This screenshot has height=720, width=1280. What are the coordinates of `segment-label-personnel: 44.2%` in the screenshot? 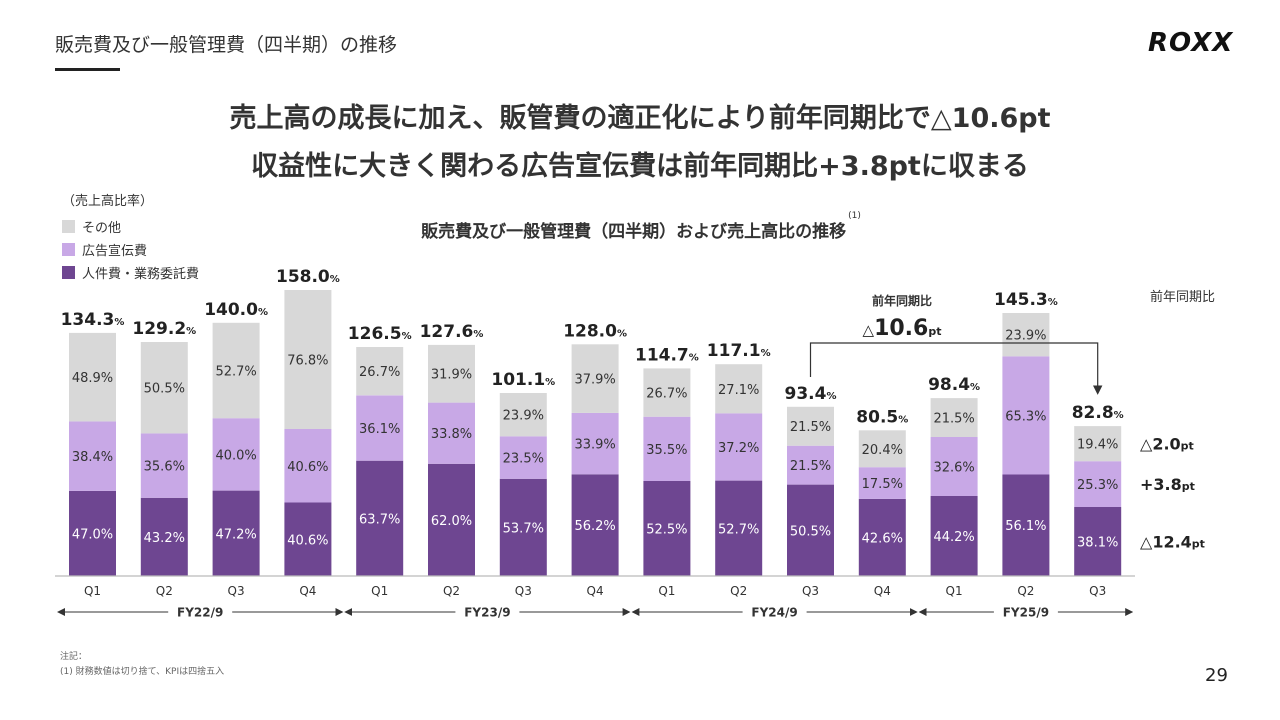 It's located at (953, 537).